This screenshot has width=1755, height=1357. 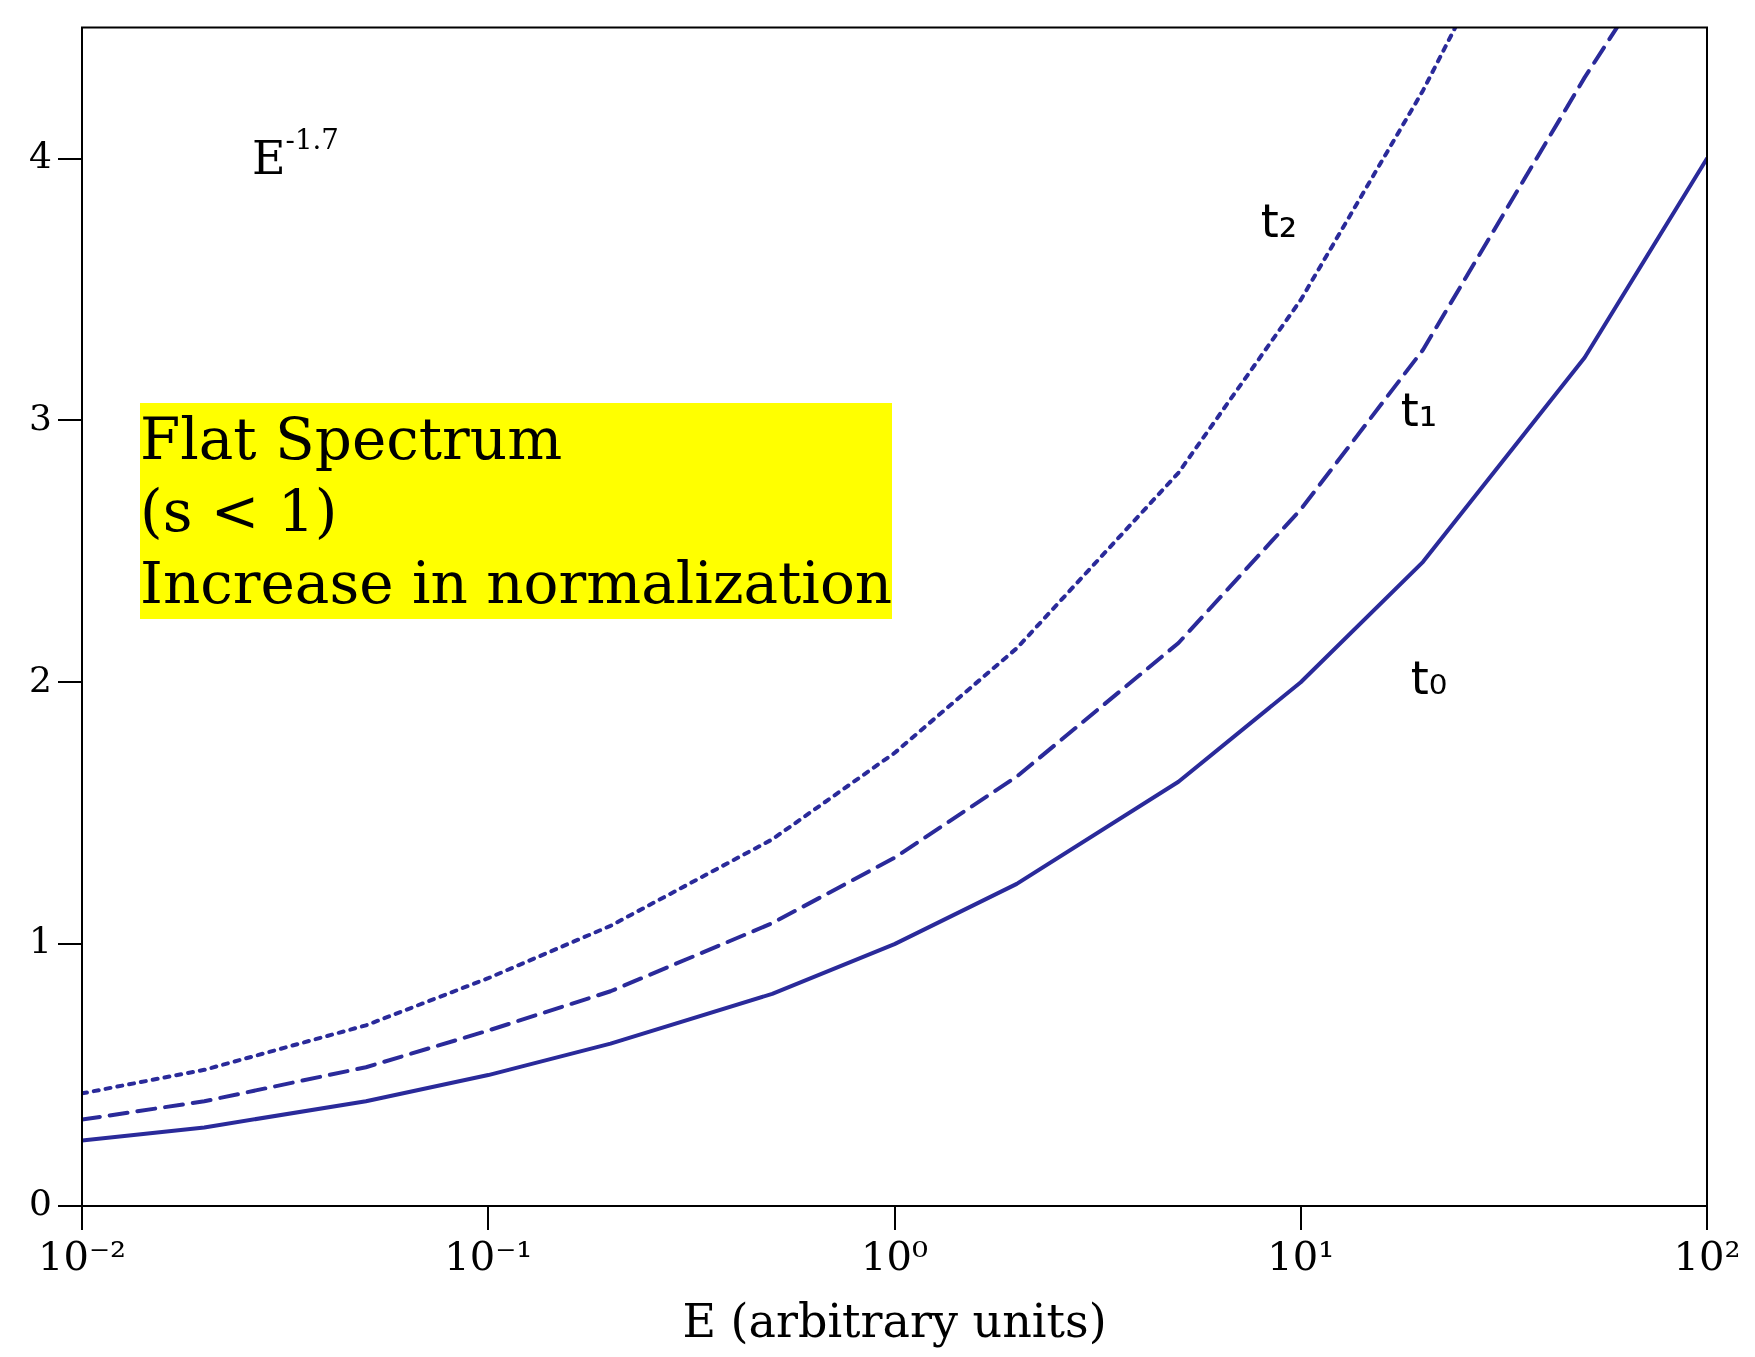 I want to click on x-tick-label: 10⁻², so click(x=82, y=1256).